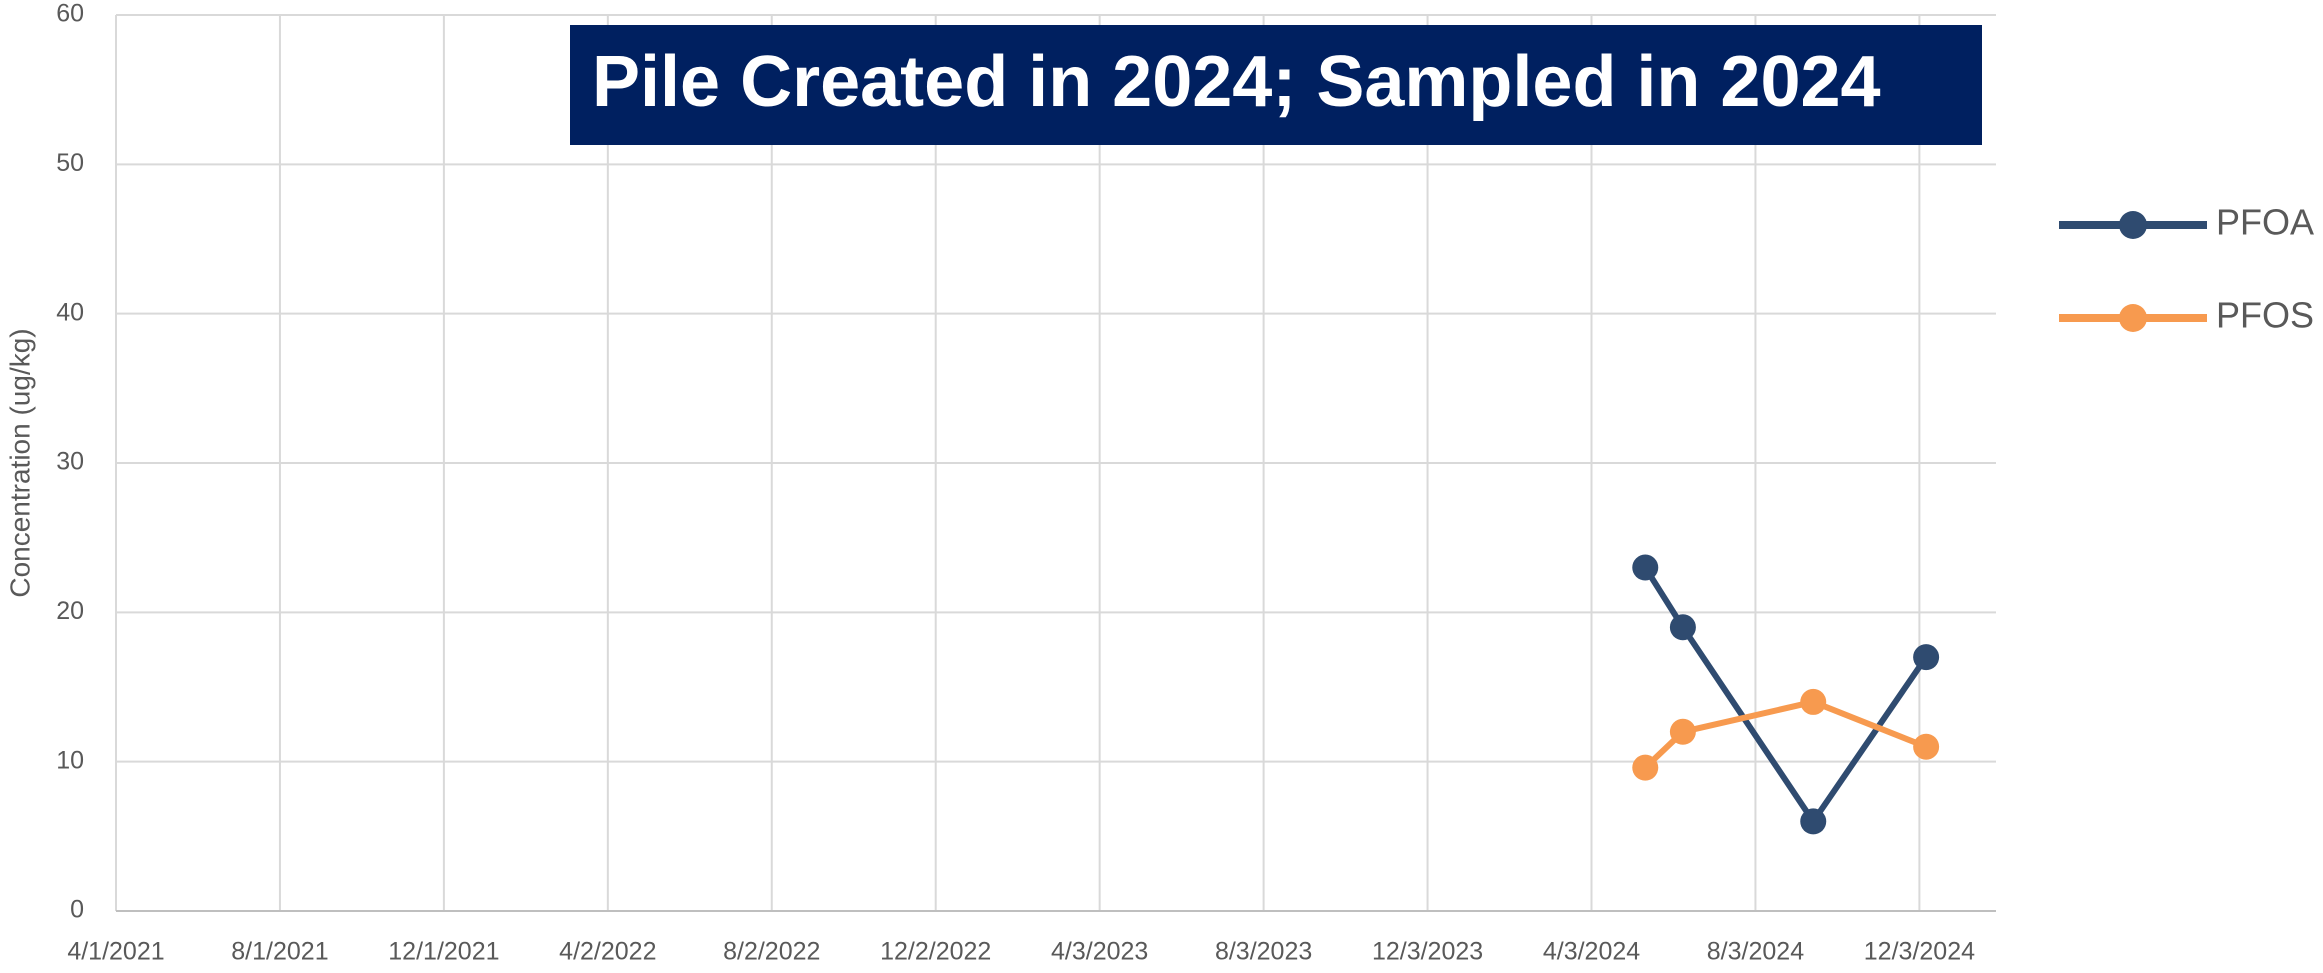 Image resolution: width=2323 pixels, height=973 pixels. What do you see at coordinates (19, 462) in the screenshot?
I see `y-axis-label: Concentration (ug/kg)` at bounding box center [19, 462].